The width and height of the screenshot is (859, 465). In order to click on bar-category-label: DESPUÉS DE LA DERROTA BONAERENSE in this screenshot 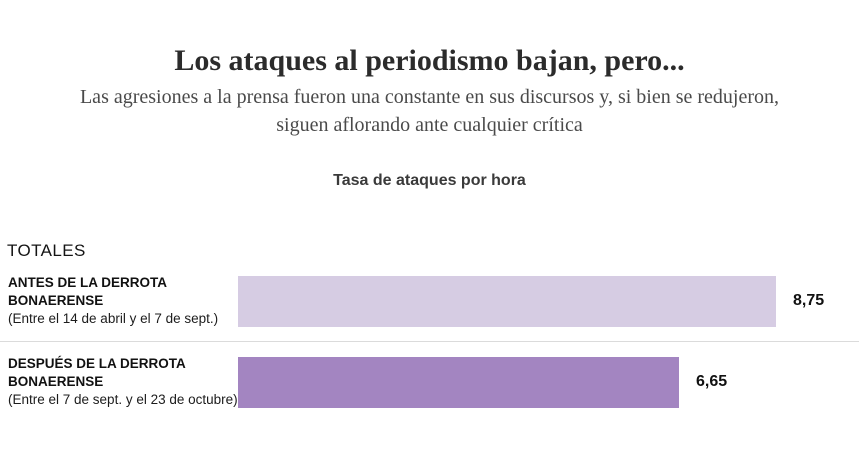, I will do `click(97, 373)`.